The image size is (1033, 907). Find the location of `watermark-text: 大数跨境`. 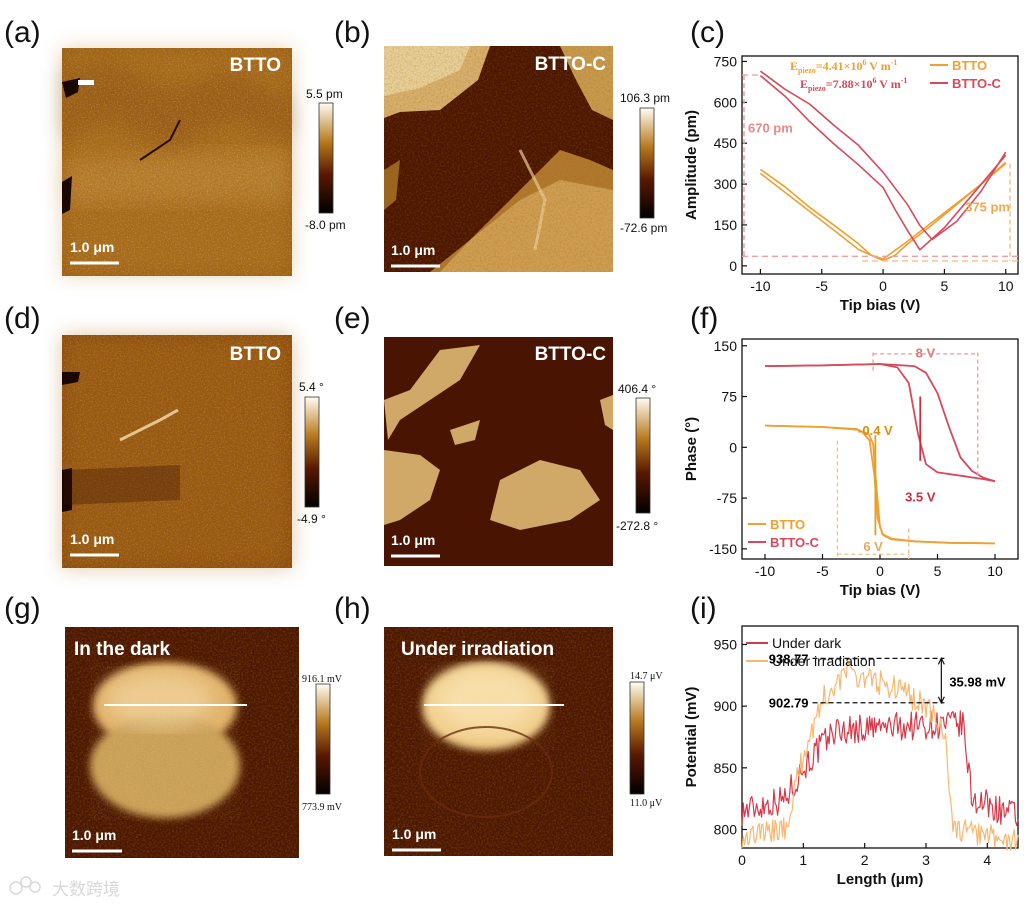

watermark-text: 大数跨境 is located at coordinates (86, 890).